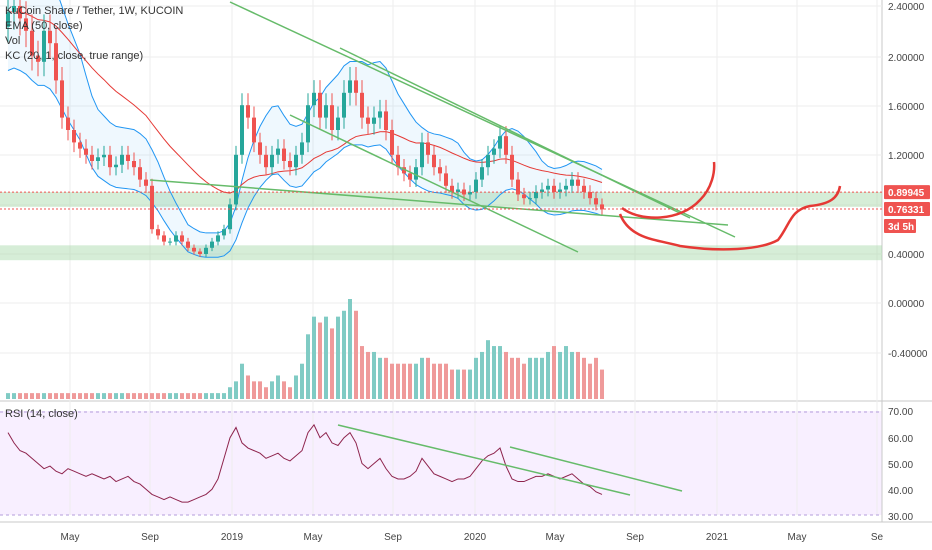 The width and height of the screenshot is (932, 550). I want to click on rsi-line, so click(305, 463).